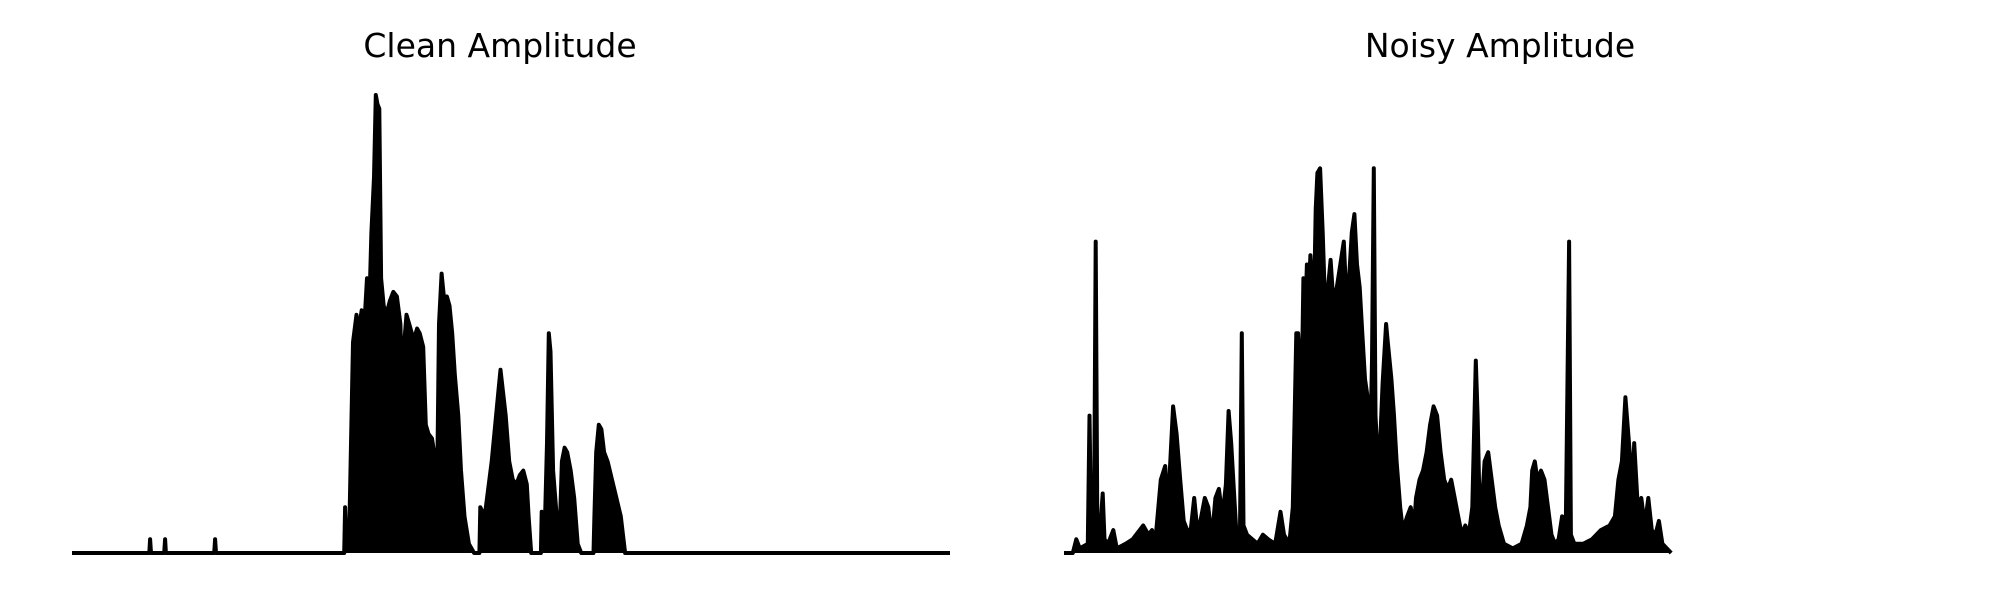 The image size is (2000, 600). What do you see at coordinates (1500, 45) in the screenshot?
I see `chart-title: Noisy Amplitude` at bounding box center [1500, 45].